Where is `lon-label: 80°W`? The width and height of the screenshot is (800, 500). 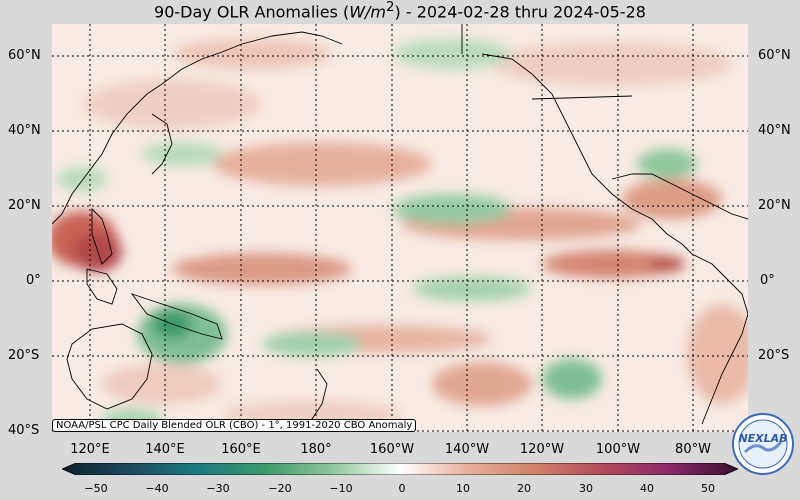 lon-label: 80°W is located at coordinates (693, 449).